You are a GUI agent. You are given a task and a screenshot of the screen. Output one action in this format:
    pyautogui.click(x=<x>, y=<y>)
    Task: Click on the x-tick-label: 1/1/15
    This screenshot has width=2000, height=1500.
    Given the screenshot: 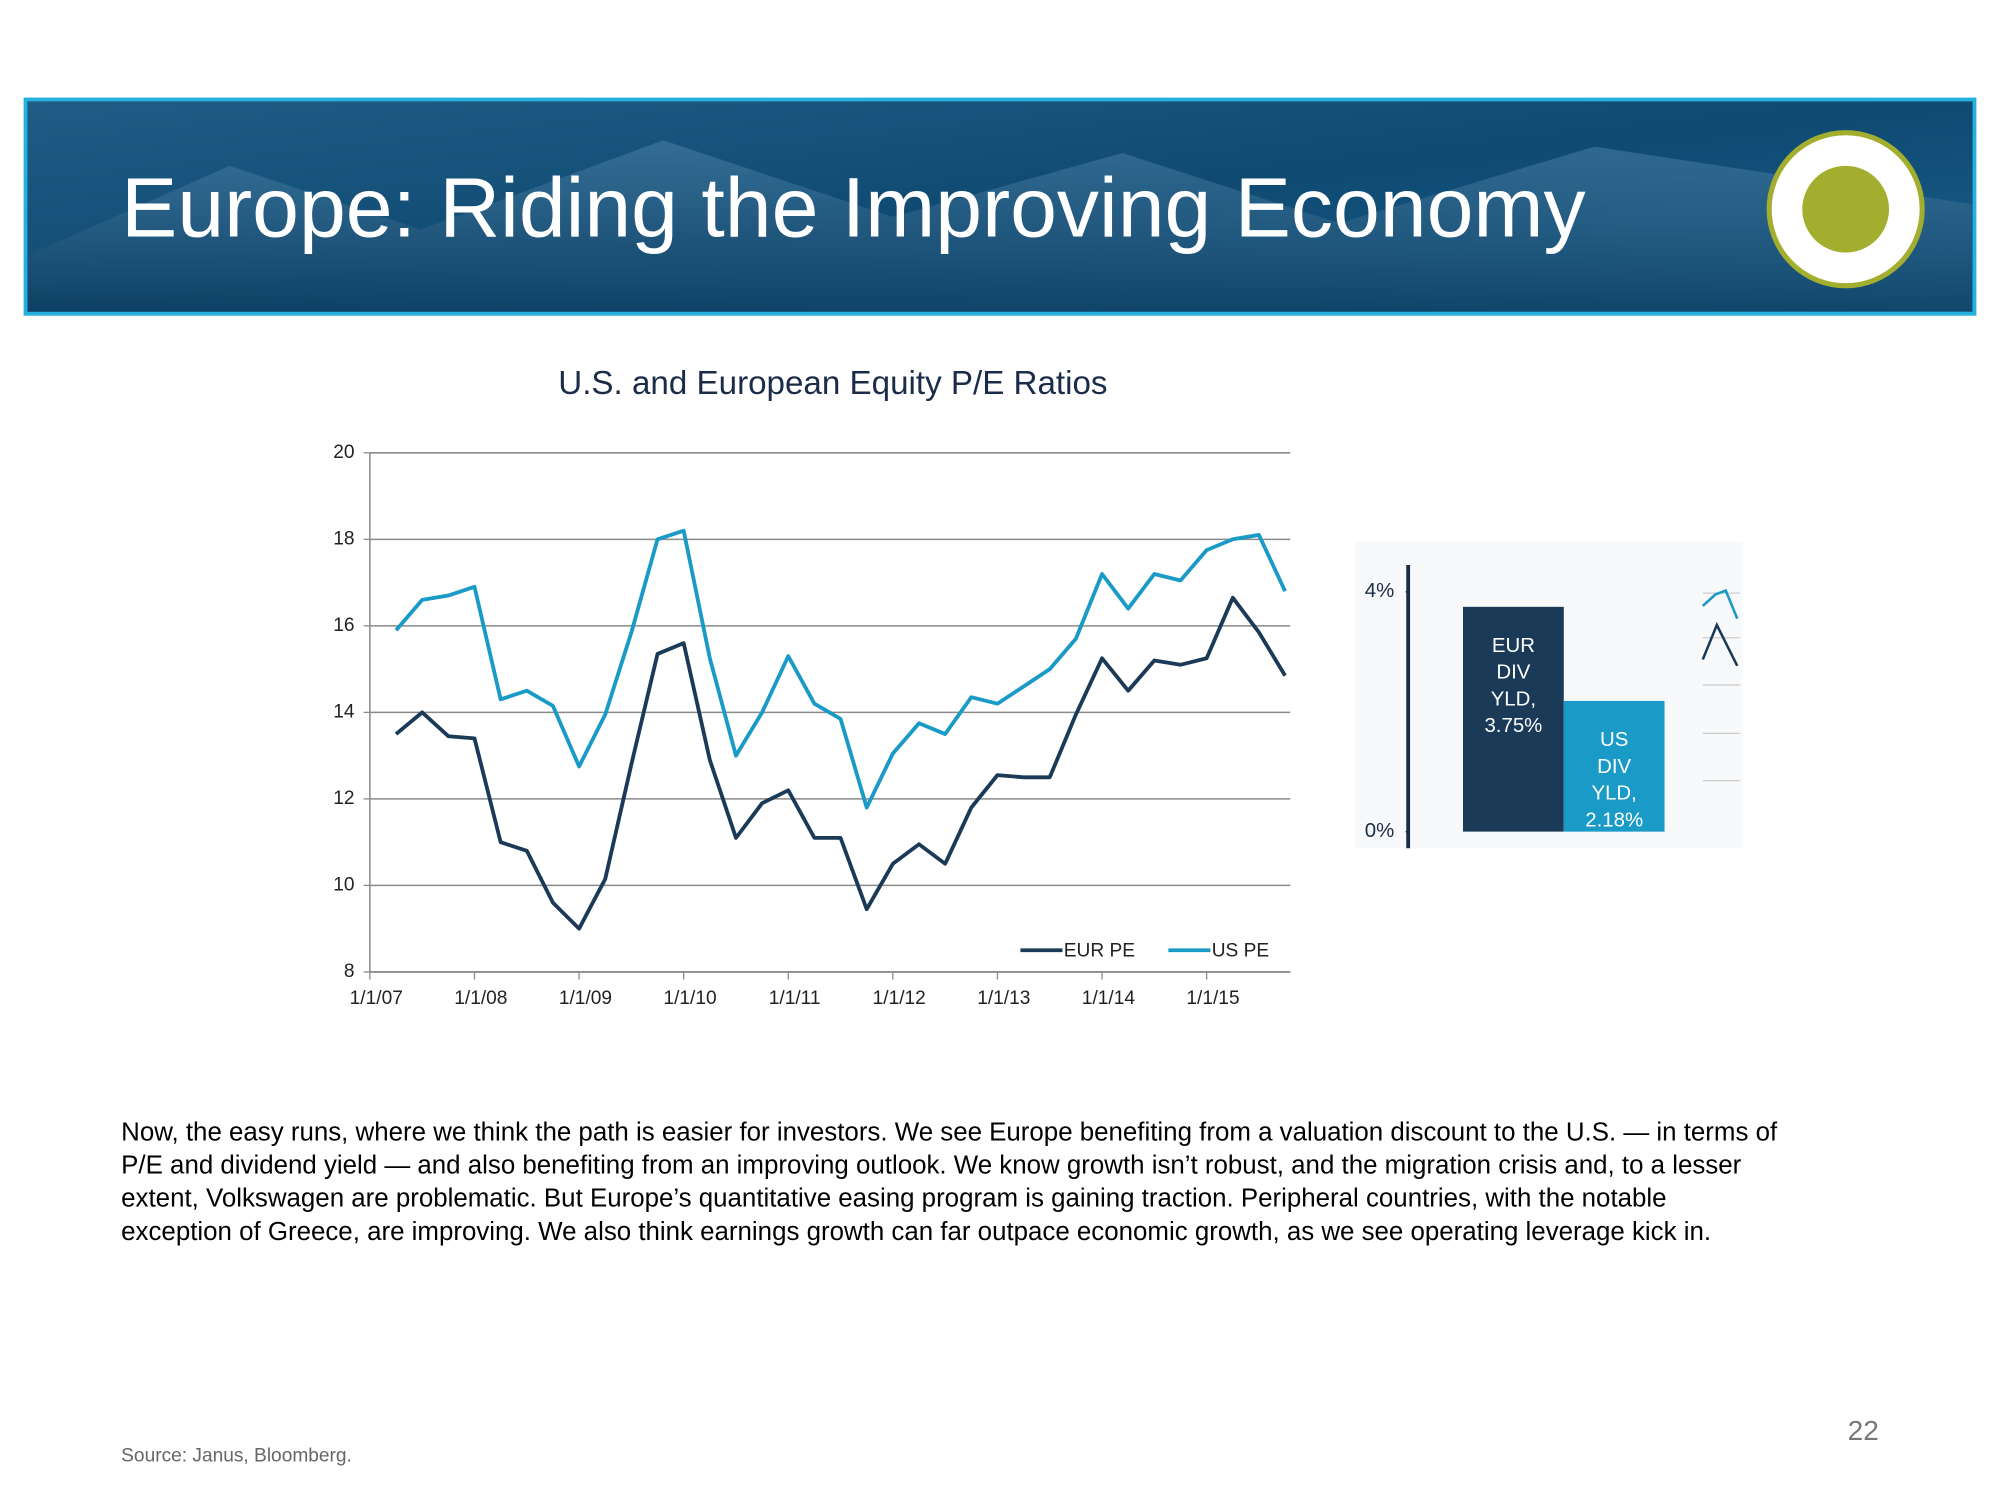 What is the action you would take?
    pyautogui.click(x=1212, y=998)
    